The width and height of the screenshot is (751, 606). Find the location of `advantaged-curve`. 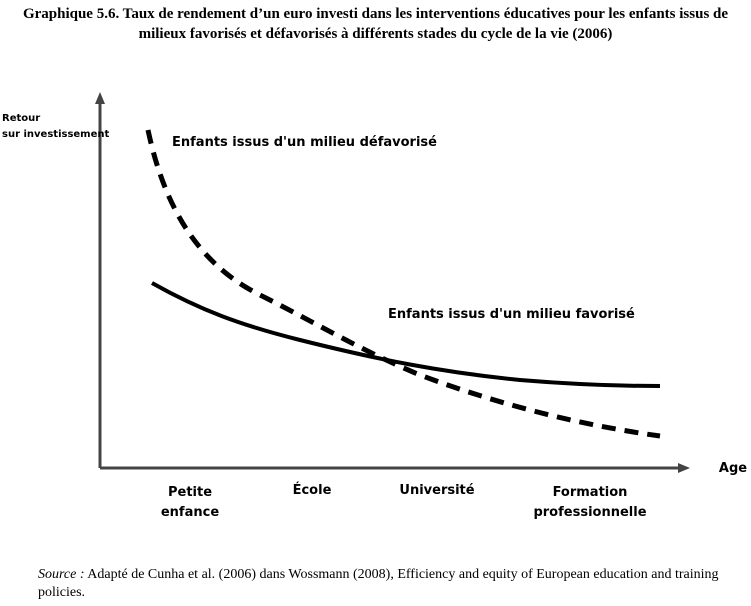

advantaged-curve is located at coordinates (406, 334).